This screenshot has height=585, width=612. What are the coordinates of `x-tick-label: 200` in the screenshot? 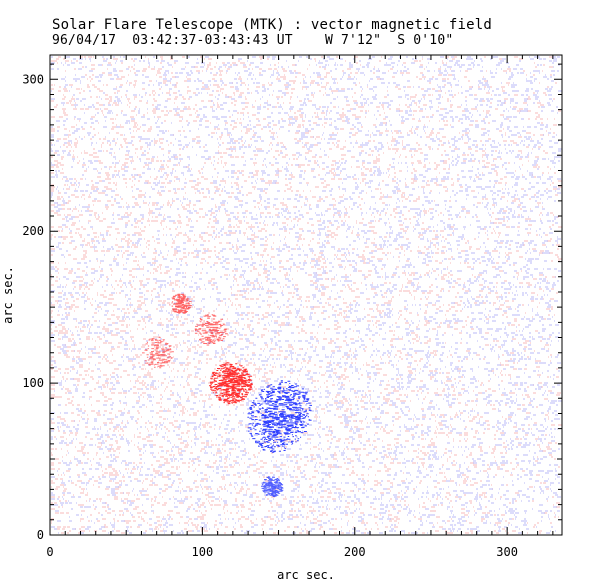 It's located at (355, 552).